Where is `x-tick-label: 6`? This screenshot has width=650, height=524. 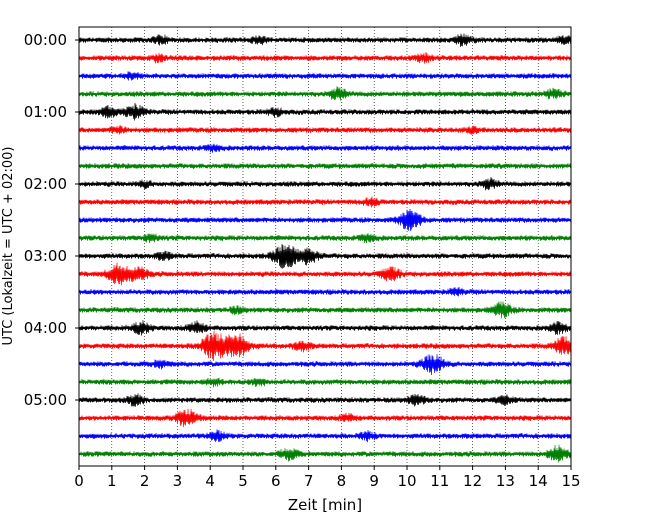
x-tick-label: 6 is located at coordinates (276, 481).